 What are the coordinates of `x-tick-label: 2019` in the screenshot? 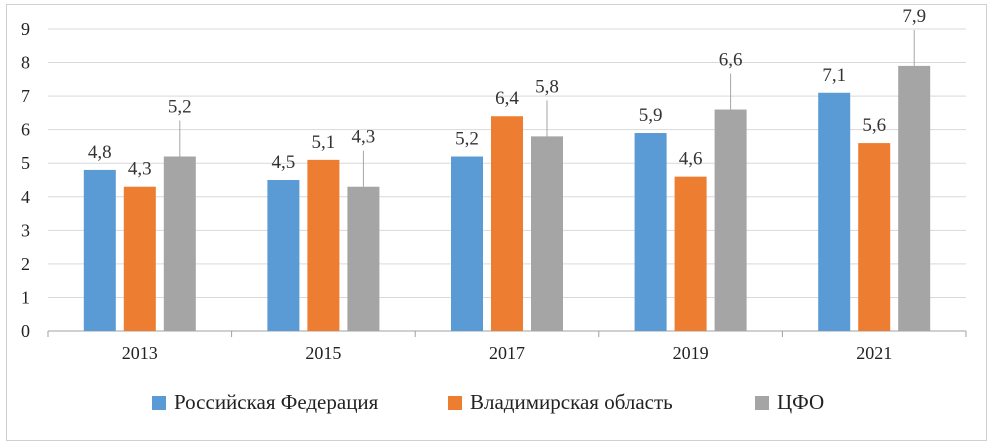 It's located at (691, 353).